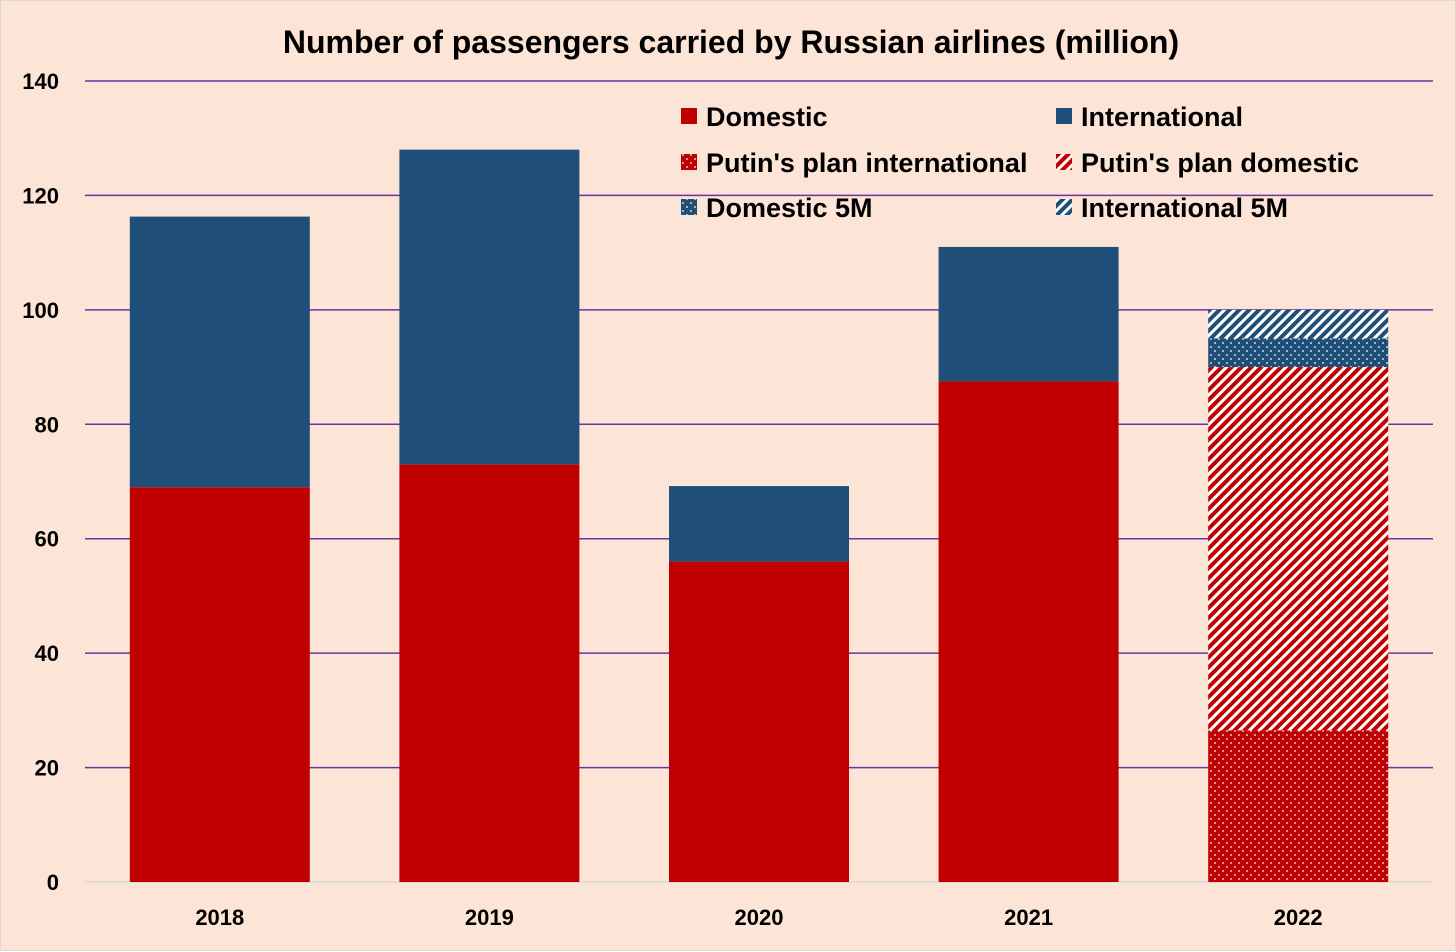 Image resolution: width=1456 pixels, height=952 pixels. Describe the element at coordinates (489, 673) in the screenshot. I see `bar-domestic-2019` at that location.